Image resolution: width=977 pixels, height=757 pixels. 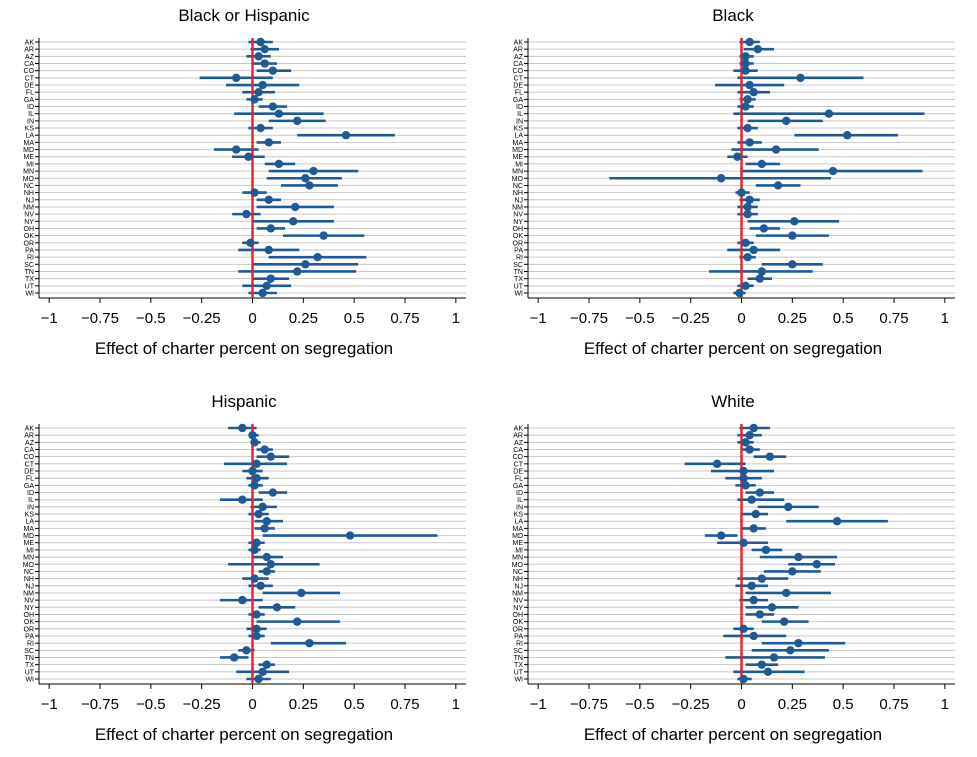 What do you see at coordinates (30, 429) in the screenshot?
I see `y-tick-label: AK` at bounding box center [30, 429].